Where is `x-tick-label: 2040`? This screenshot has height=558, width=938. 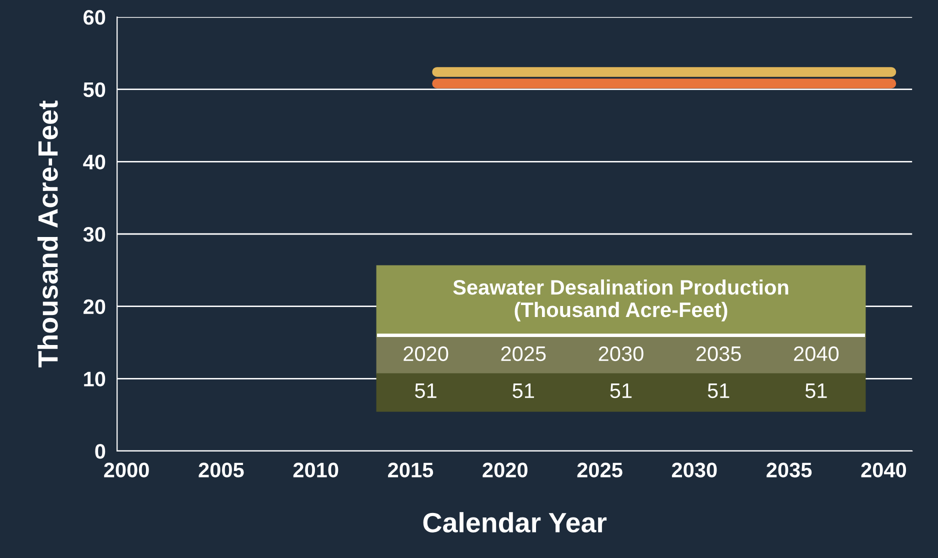
x-tick-label: 2040 is located at coordinates (883, 470).